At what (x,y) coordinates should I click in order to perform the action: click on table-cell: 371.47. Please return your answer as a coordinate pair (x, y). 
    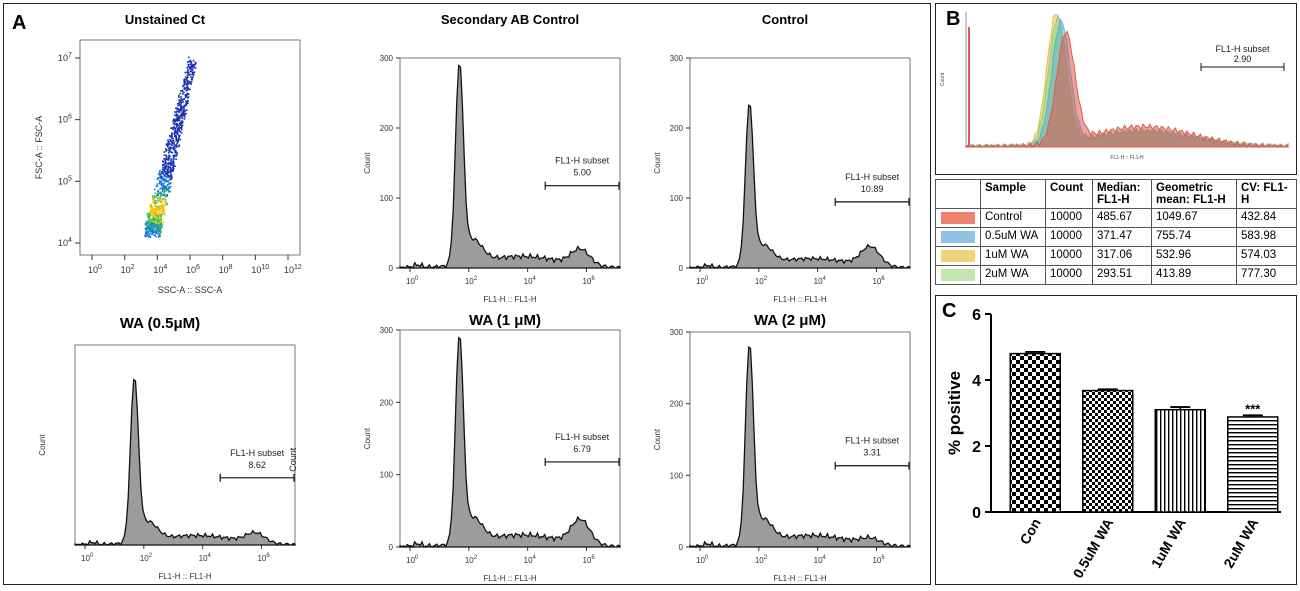
    Looking at the image, I should click on (1122, 237).